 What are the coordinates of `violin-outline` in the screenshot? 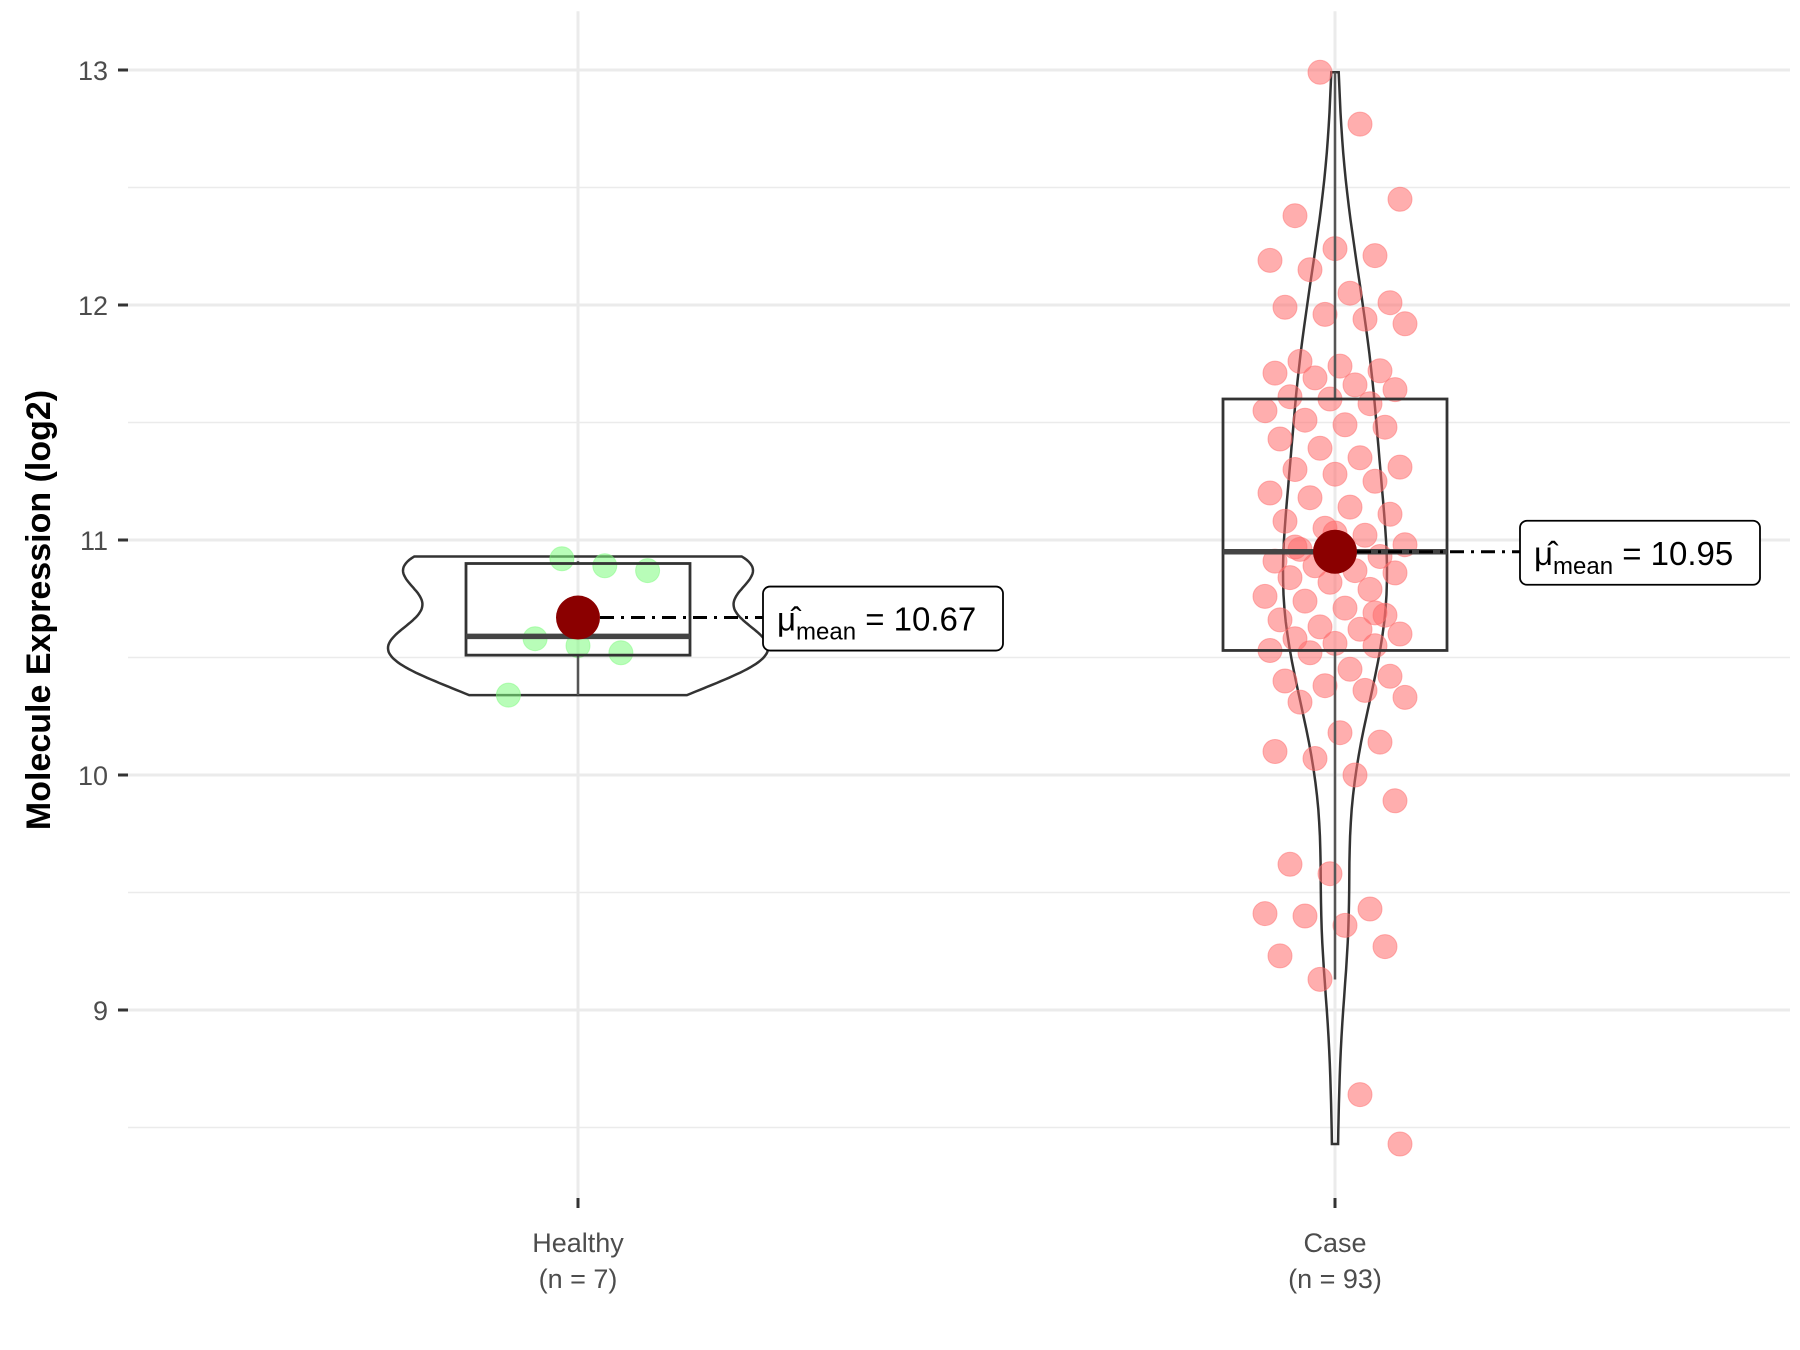 It's located at (1335, 608).